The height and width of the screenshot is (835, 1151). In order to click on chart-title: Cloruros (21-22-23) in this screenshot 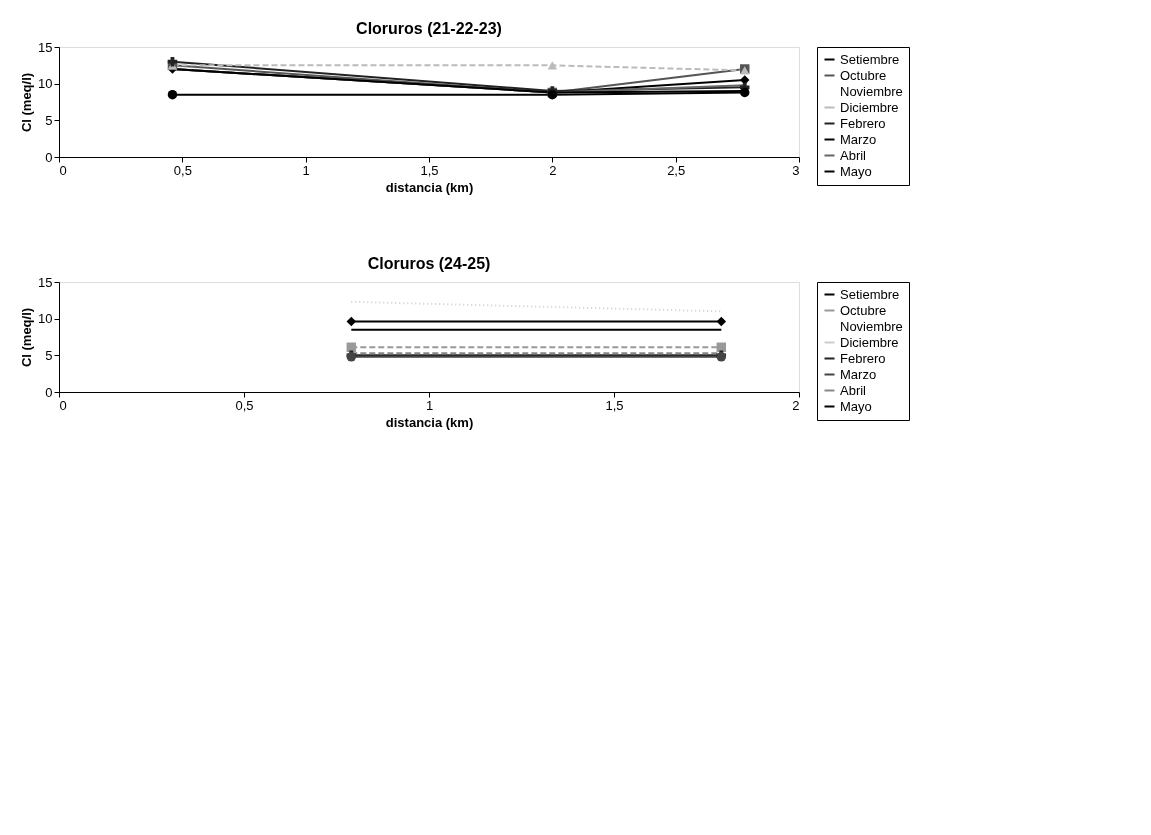, I will do `click(429, 28)`.